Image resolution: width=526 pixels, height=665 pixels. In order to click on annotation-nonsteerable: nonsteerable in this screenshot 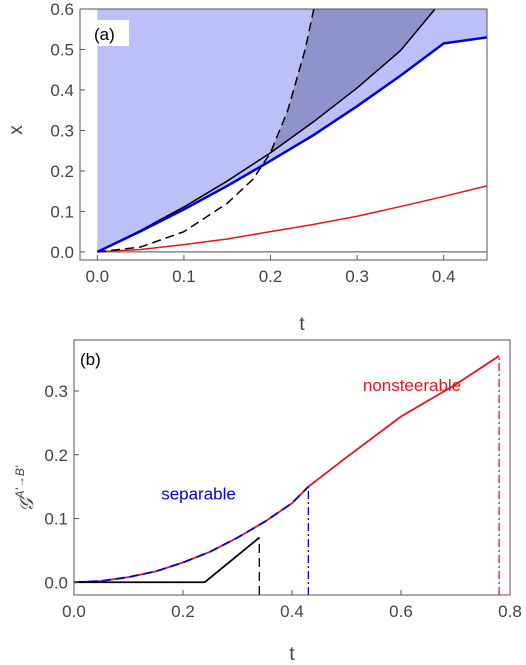, I will do `click(412, 385)`.